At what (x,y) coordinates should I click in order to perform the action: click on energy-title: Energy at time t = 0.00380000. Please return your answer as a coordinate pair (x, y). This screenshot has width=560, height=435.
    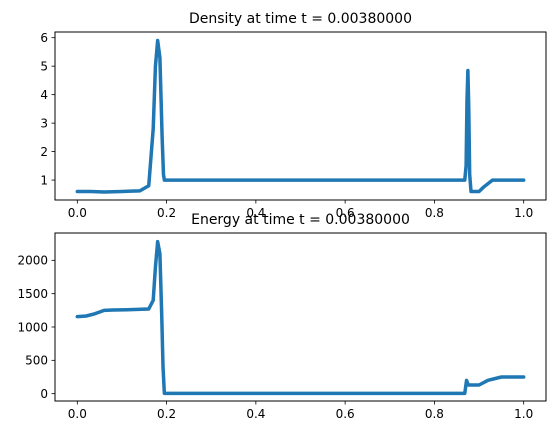
    Looking at the image, I should click on (300, 220).